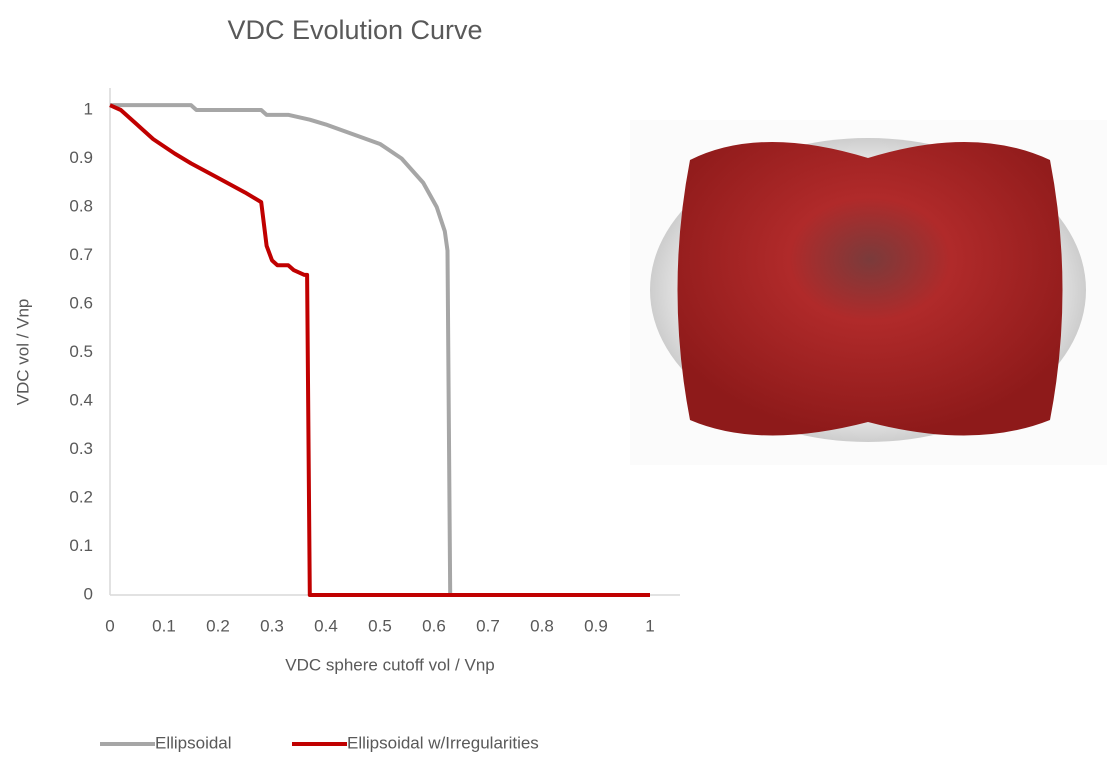 This screenshot has height=761, width=1107. Describe the element at coordinates (434, 625) in the screenshot. I see `x-tick-label: 0.6` at that location.